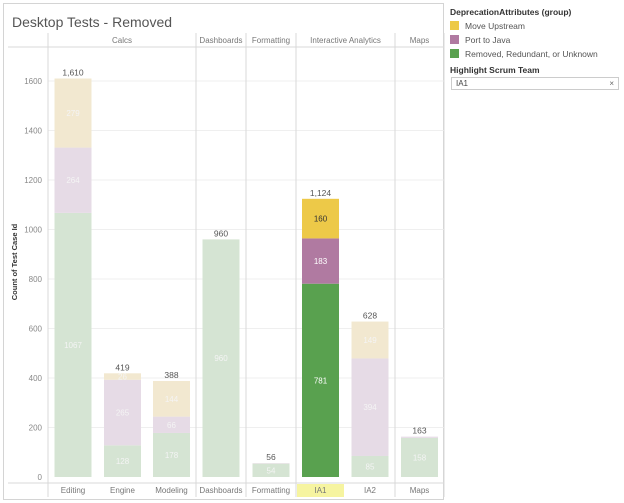 The image size is (624, 503). Describe the element at coordinates (36, 428) in the screenshot. I see `y-tick-label: 200` at that location.